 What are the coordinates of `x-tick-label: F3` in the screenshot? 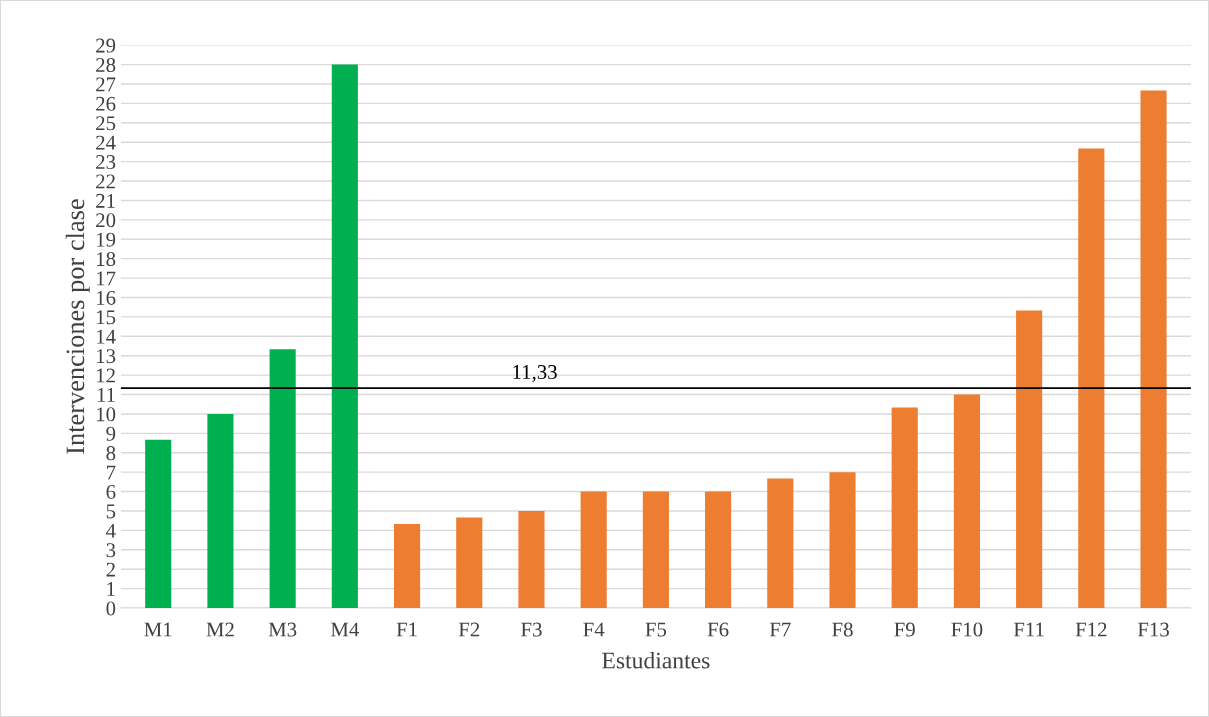 It's located at (531, 629).